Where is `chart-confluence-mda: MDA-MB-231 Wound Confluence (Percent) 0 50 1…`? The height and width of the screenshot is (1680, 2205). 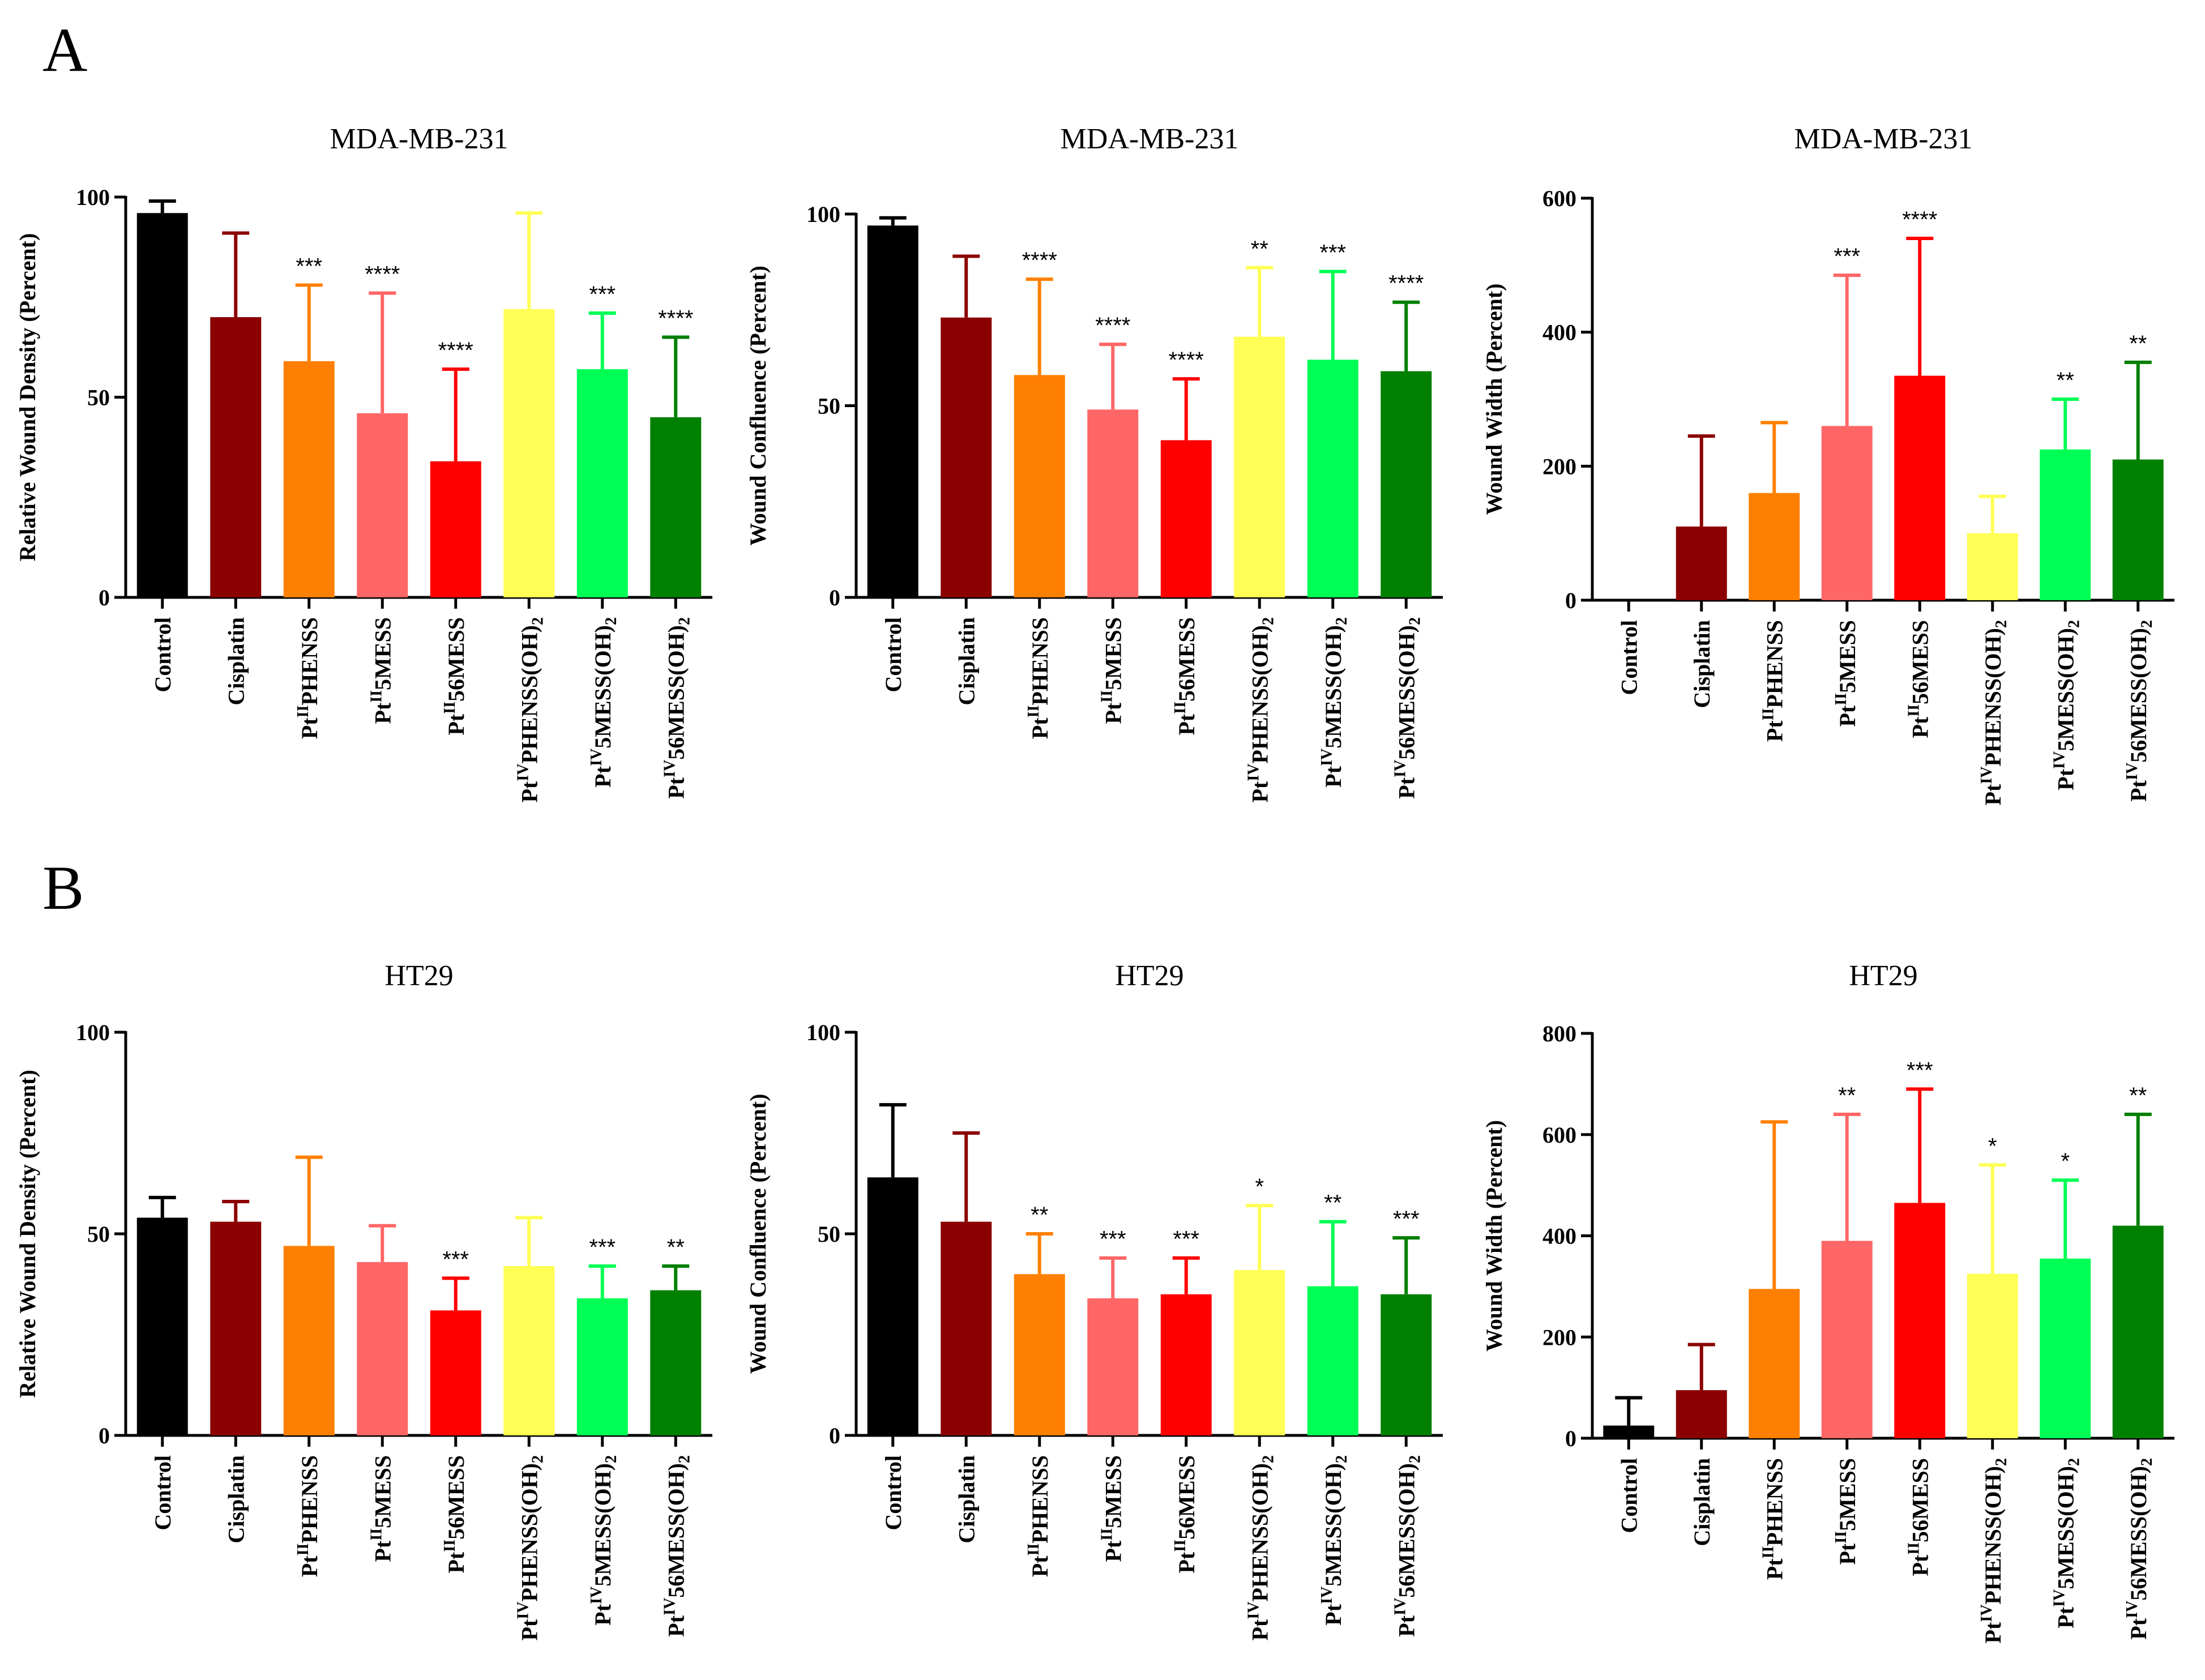 chart-confluence-mda: MDA-MB-231 Wound Confluence (Percent) 0 50 1… is located at coordinates (1094, 462).